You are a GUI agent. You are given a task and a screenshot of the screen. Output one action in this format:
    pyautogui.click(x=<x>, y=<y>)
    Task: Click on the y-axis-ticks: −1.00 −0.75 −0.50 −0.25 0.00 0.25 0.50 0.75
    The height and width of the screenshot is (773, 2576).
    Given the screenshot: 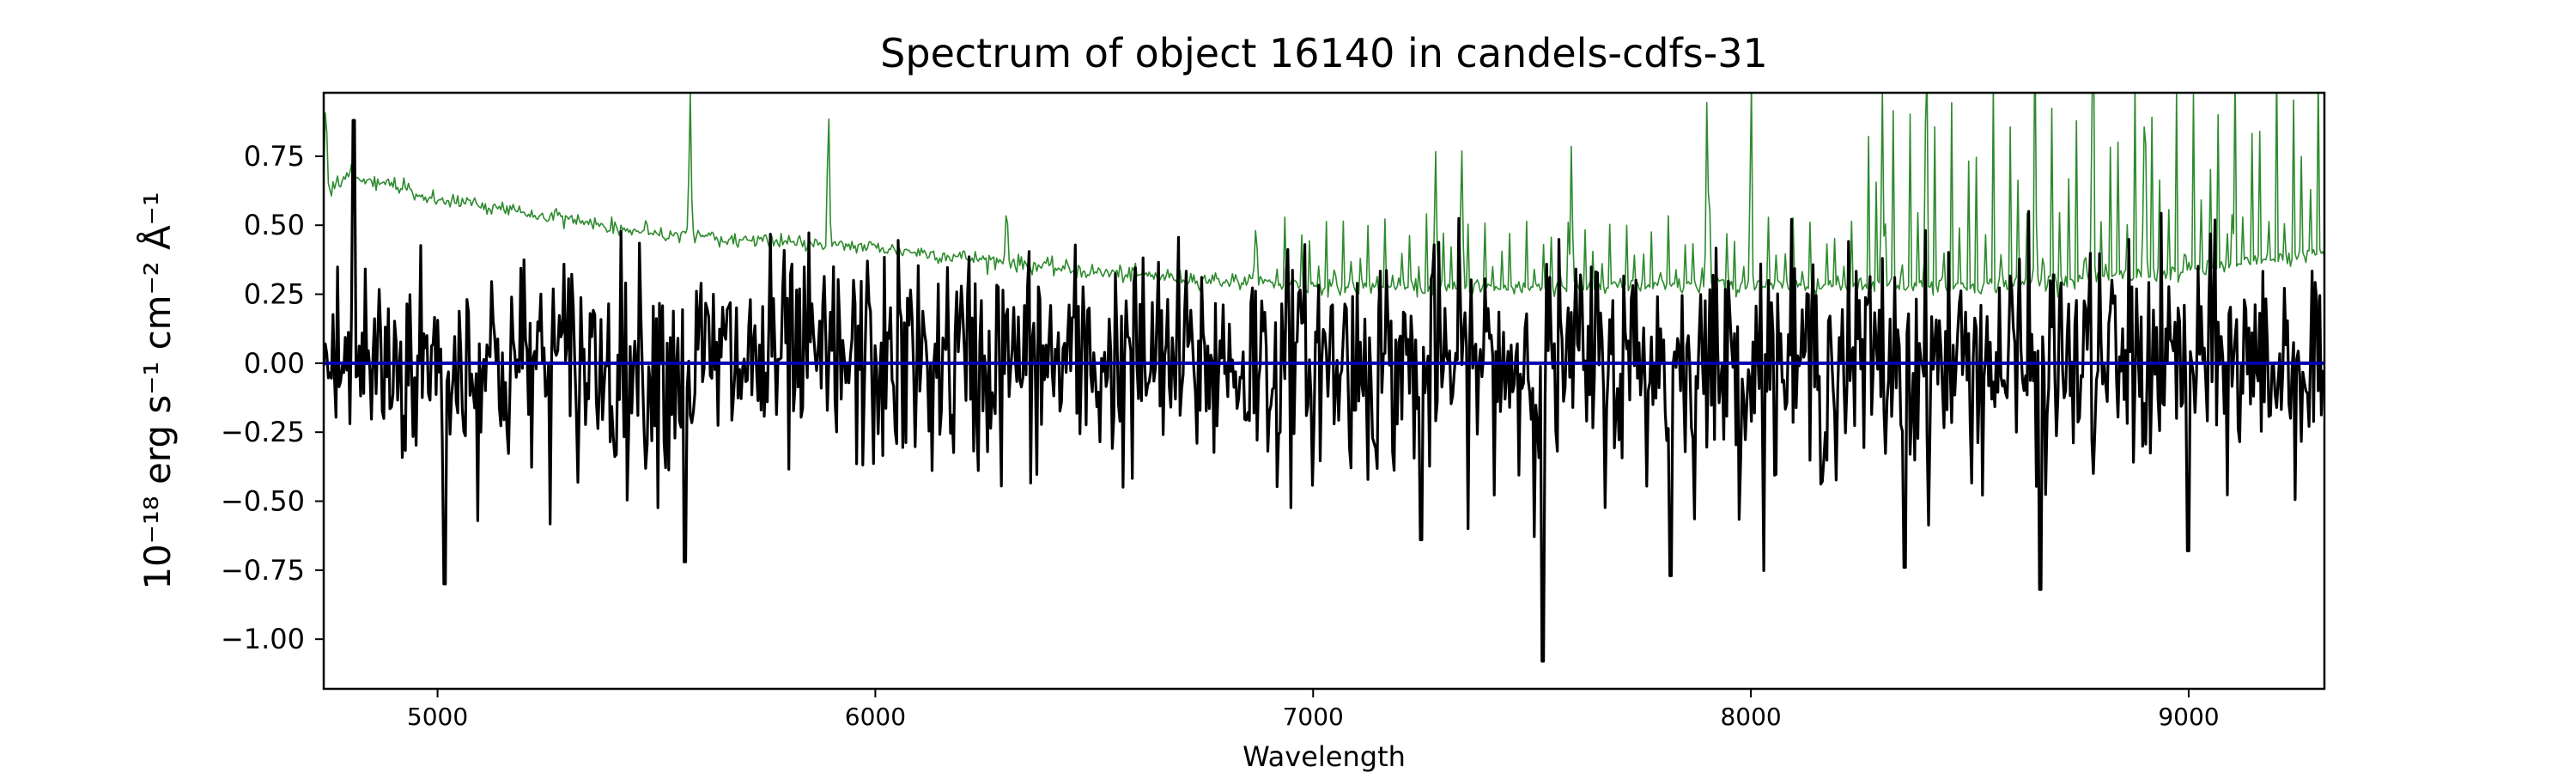 What is the action you would take?
    pyautogui.click(x=272, y=397)
    